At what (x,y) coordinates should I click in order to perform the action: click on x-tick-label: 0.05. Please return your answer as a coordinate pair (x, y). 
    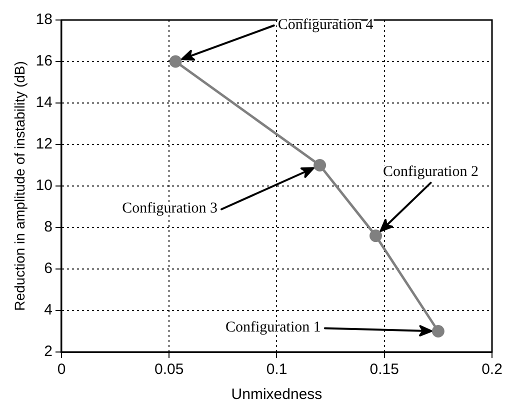
    Looking at the image, I should click on (169, 369).